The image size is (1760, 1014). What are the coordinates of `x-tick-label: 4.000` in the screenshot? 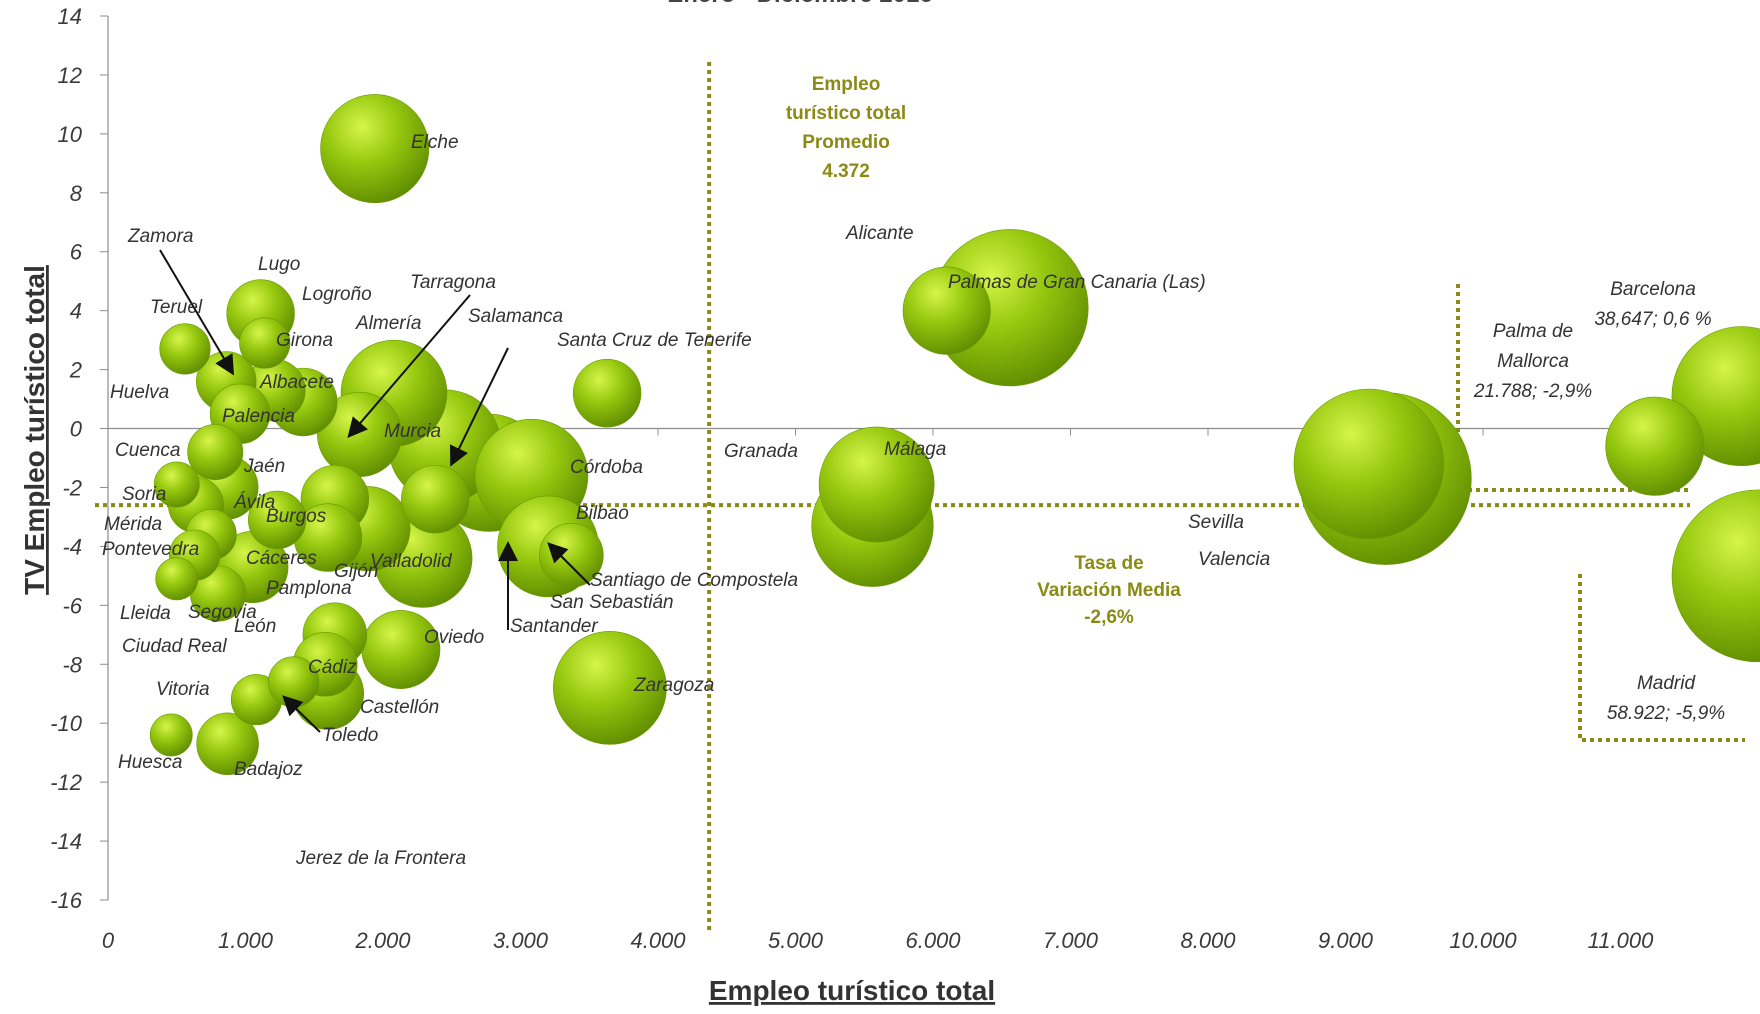 It's located at (658, 940).